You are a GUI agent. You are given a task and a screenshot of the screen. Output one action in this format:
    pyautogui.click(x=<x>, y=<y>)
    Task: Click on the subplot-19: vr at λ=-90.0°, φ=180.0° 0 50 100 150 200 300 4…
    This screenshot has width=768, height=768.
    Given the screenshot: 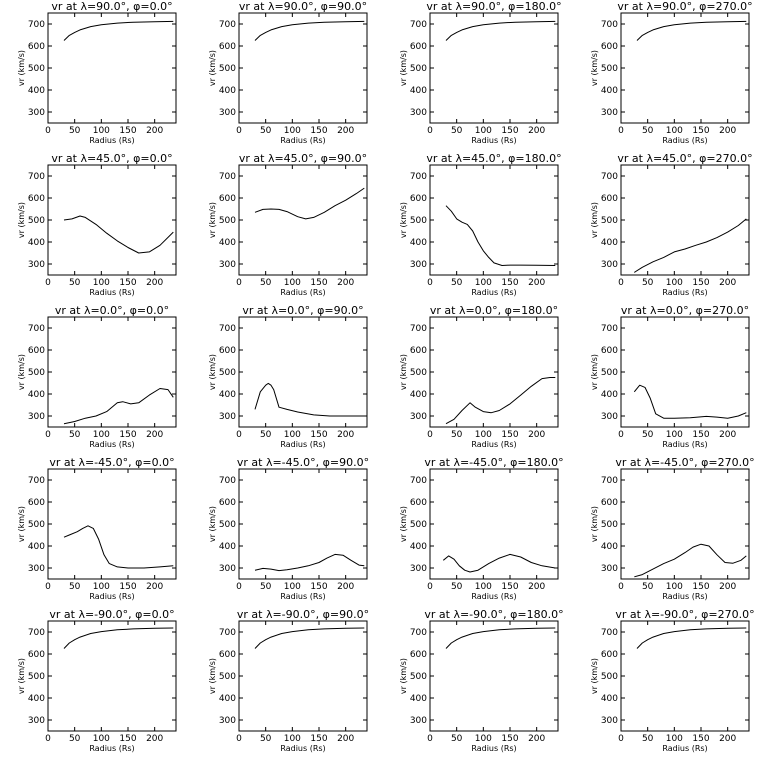 What is the action you would take?
    pyautogui.click(x=481, y=680)
    